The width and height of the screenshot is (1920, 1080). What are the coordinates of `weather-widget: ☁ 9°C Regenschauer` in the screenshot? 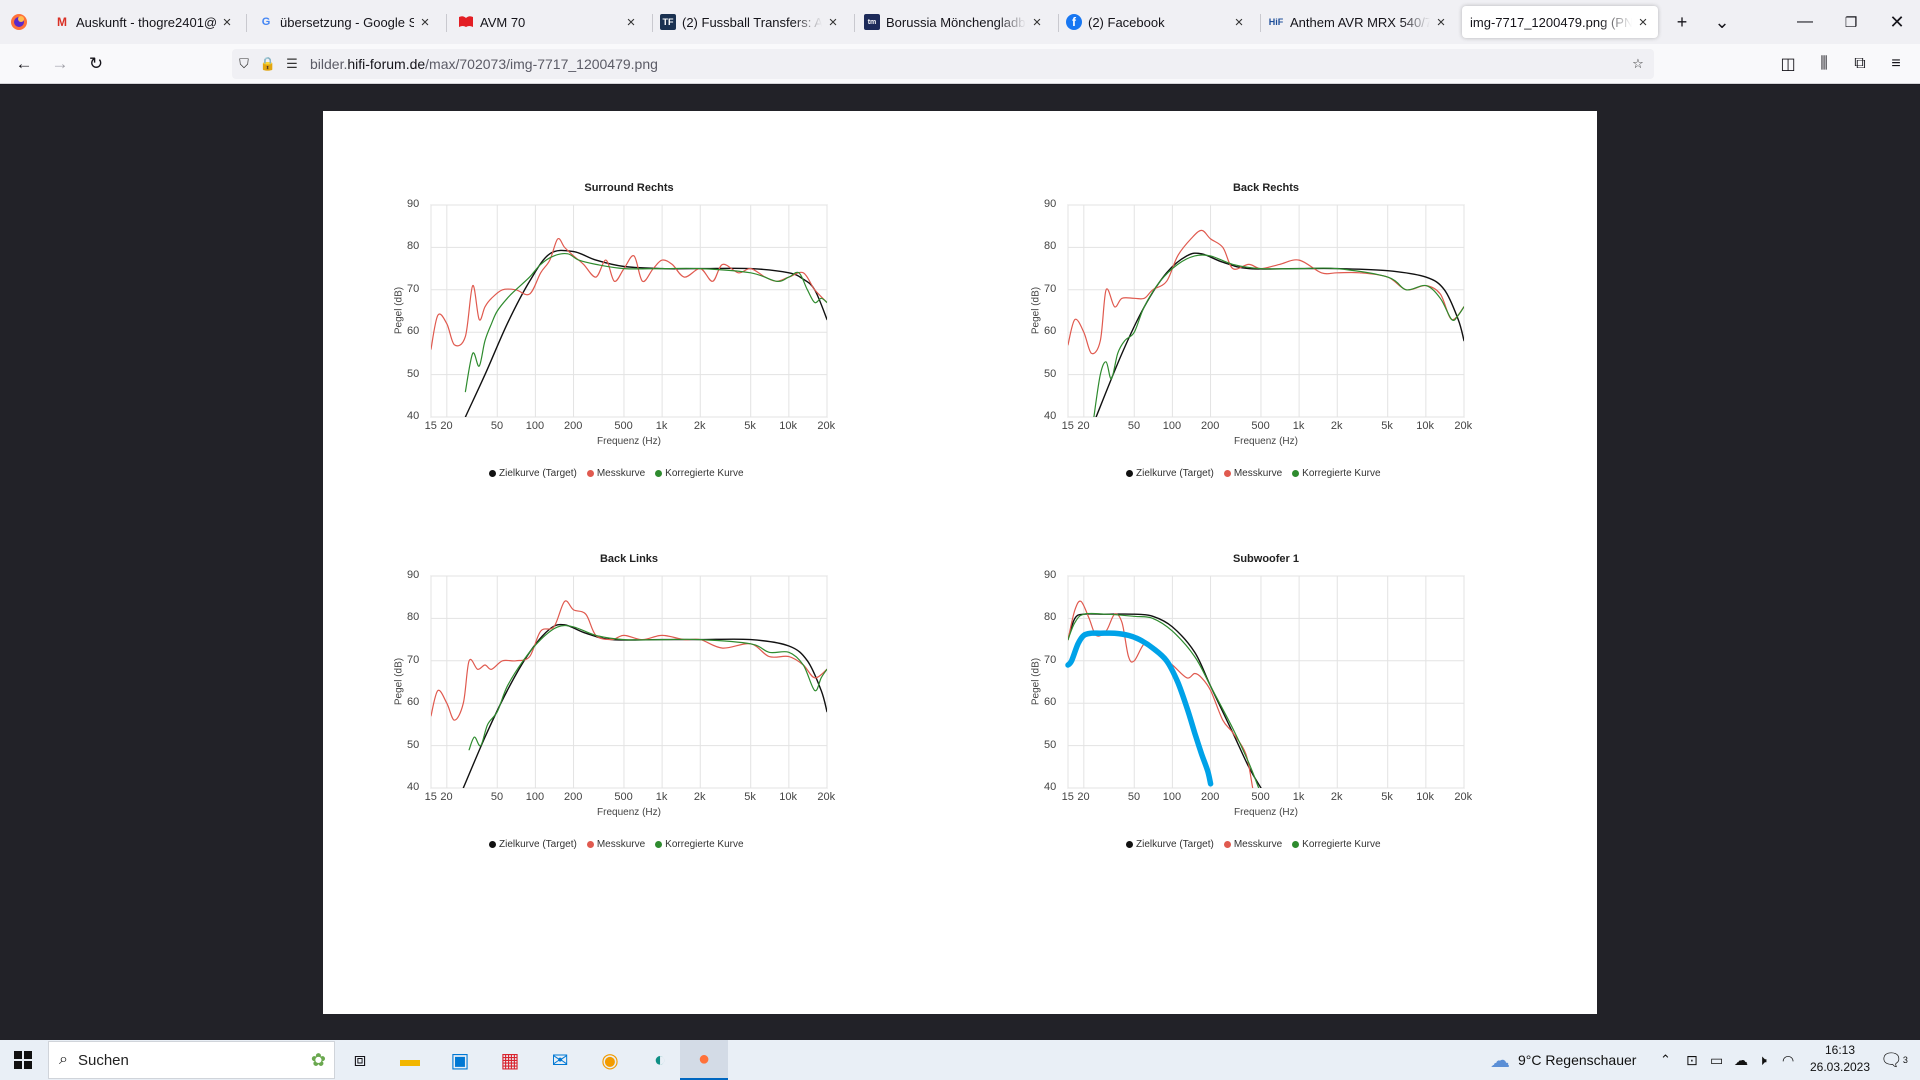 It's located at (1563, 1060).